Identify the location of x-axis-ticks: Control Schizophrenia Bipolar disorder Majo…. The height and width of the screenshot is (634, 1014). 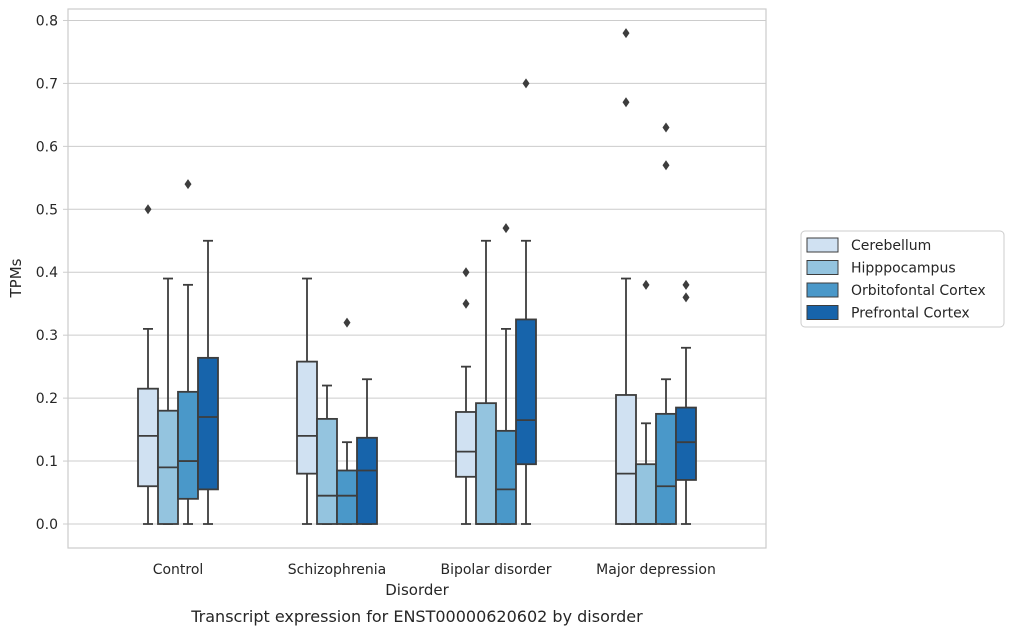
(434, 570).